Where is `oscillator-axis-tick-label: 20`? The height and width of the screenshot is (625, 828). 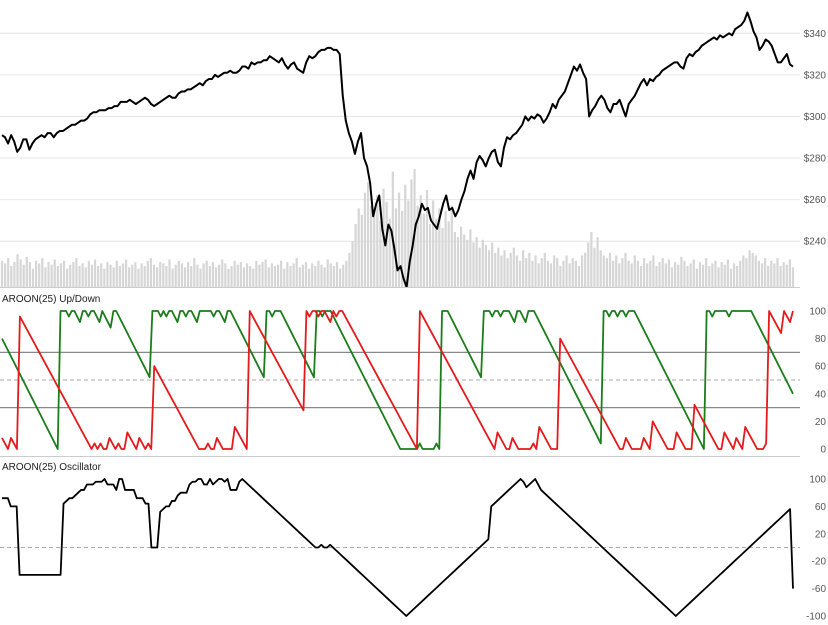 oscillator-axis-tick-label: 20 is located at coordinates (821, 534).